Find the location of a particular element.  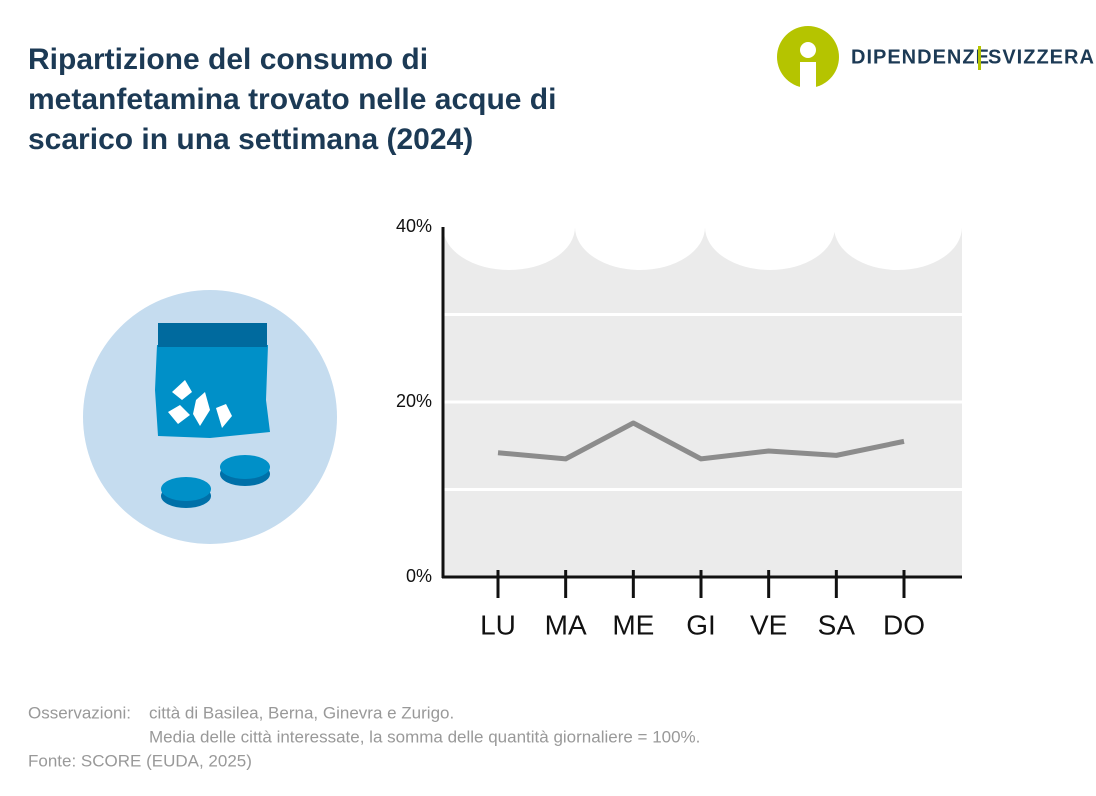

x-tick-label: MA is located at coordinates (566, 624).